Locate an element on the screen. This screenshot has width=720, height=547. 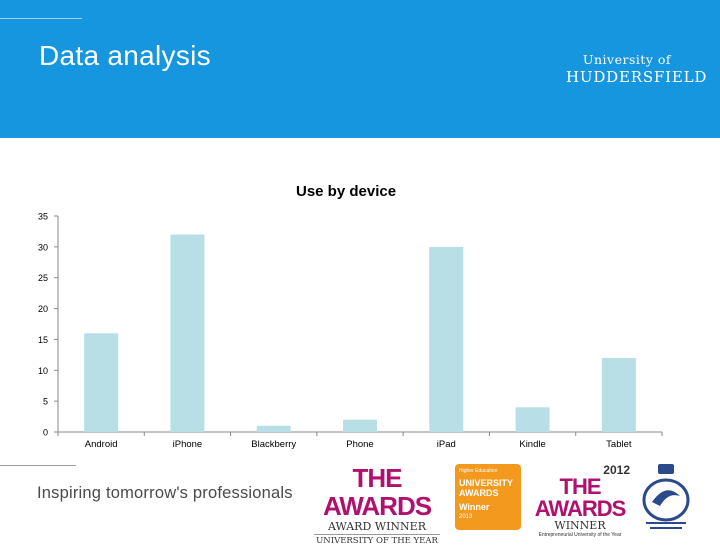
tagline: Inspiring tomorrow's professionals is located at coordinates (165, 493).